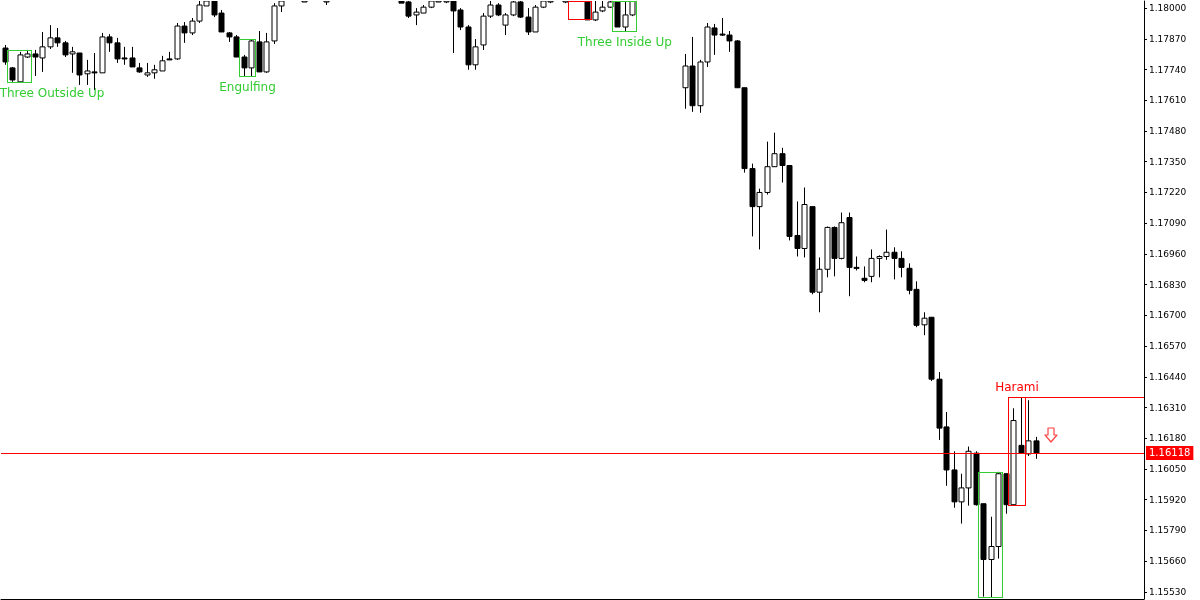 The image size is (1200, 600). Describe the element at coordinates (1168, 315) in the screenshot. I see `y-tick-label: 1.16700` at that location.